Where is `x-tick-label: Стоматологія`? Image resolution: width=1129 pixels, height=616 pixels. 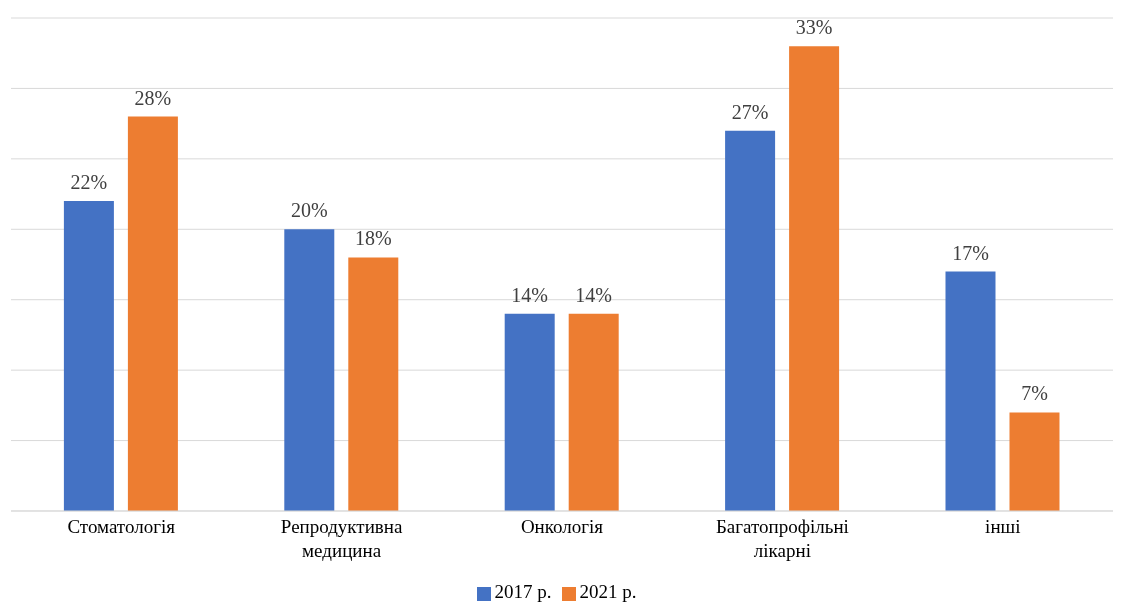
x-tick-label: Стоматологія is located at coordinates (121, 526).